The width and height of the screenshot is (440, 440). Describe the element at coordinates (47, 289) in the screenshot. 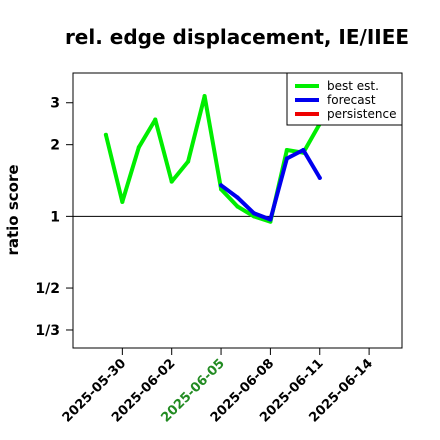

I see `y-tick-label: 1/2` at that location.